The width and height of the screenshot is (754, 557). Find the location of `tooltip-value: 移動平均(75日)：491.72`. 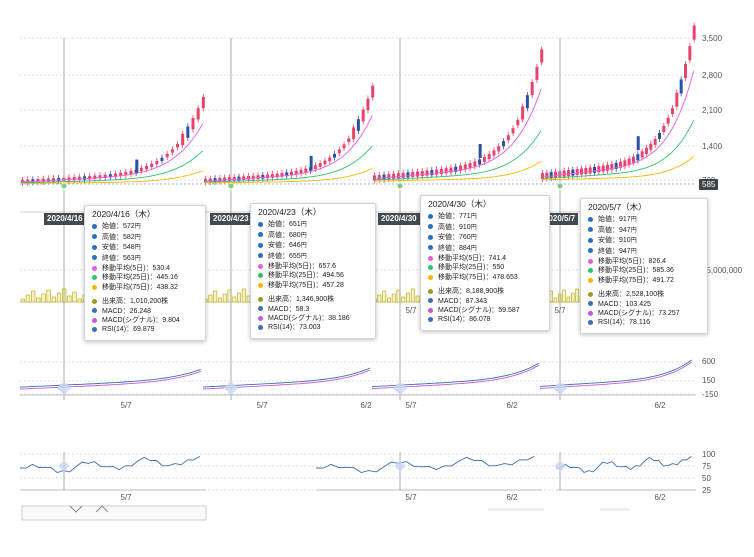

tooltip-value: 移動平均(75日)：491.72 is located at coordinates (636, 280).